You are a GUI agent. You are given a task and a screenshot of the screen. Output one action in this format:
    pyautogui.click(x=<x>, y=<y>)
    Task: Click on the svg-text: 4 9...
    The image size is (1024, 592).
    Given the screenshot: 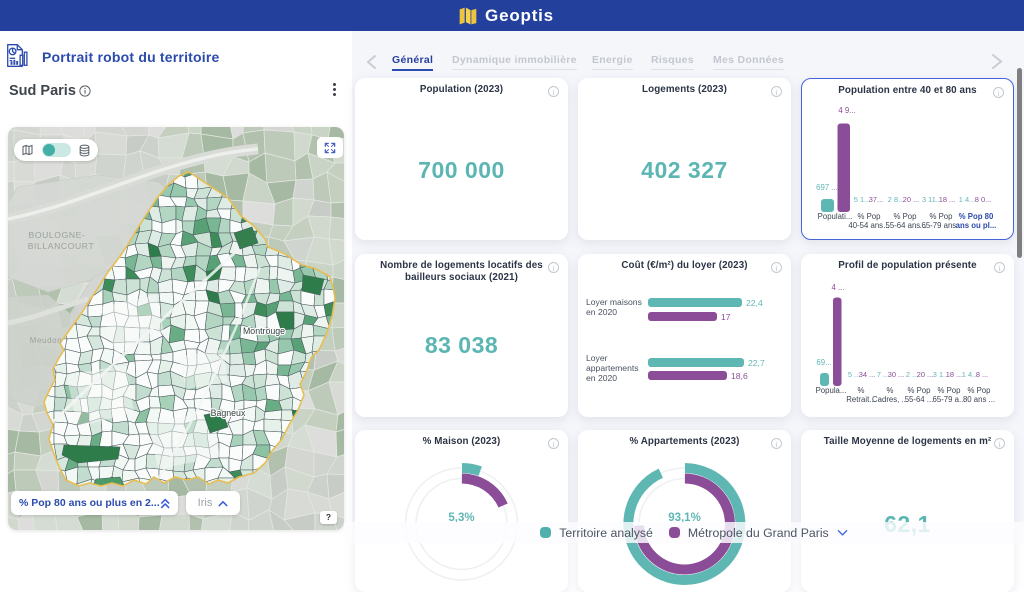 What is the action you would take?
    pyautogui.click(x=846, y=110)
    